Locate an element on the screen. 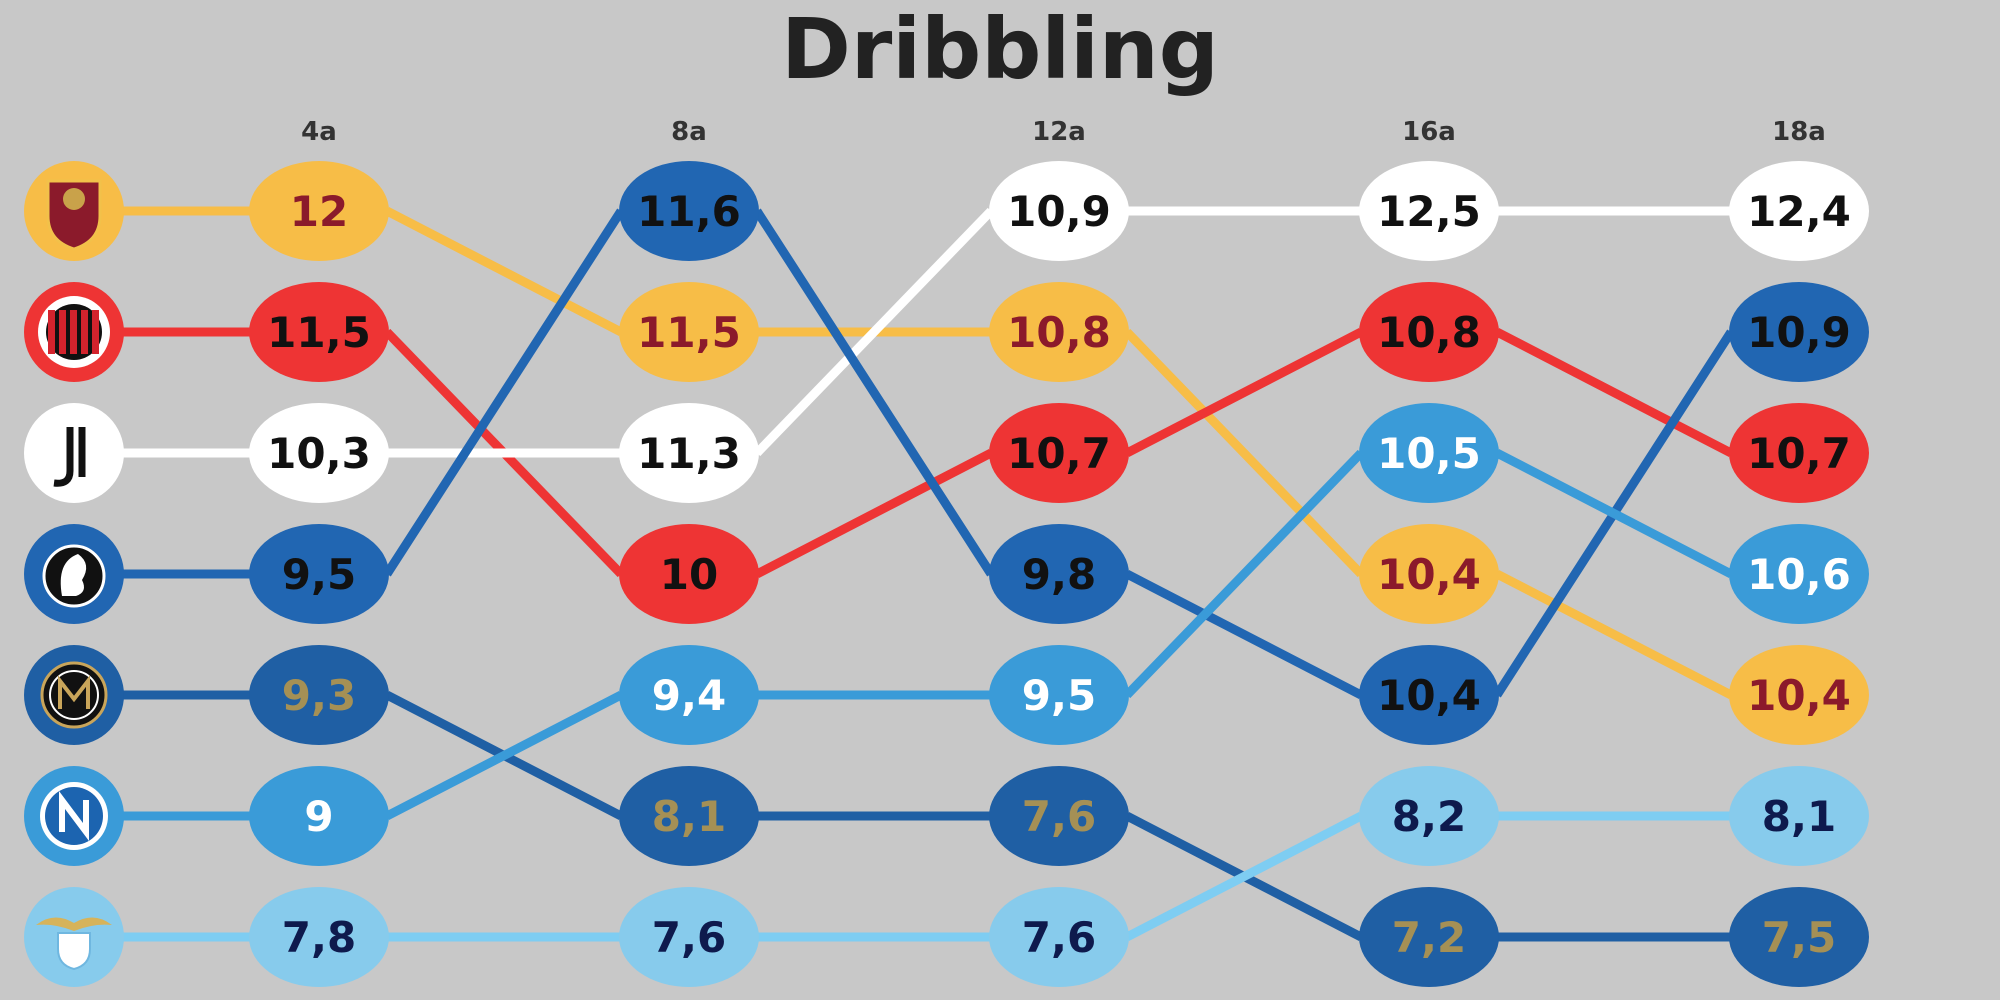 Image resolution: width=2000 pixels, height=1000 pixels. value-label: 10,9 is located at coordinates (1799, 332).